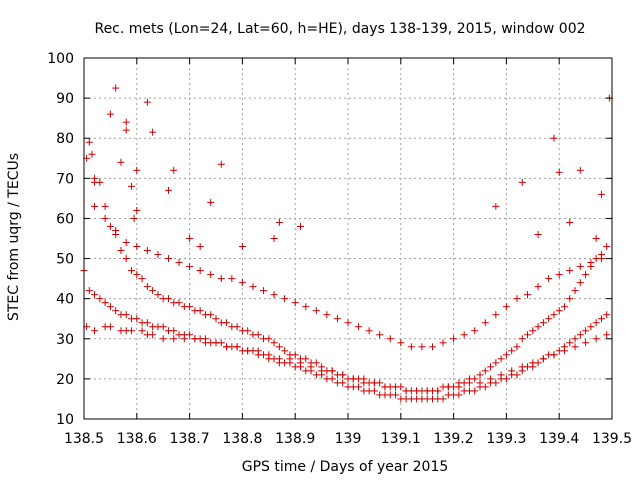 This screenshot has height=480, width=640. I want to click on x-tick-label: 139.1, so click(401, 439).